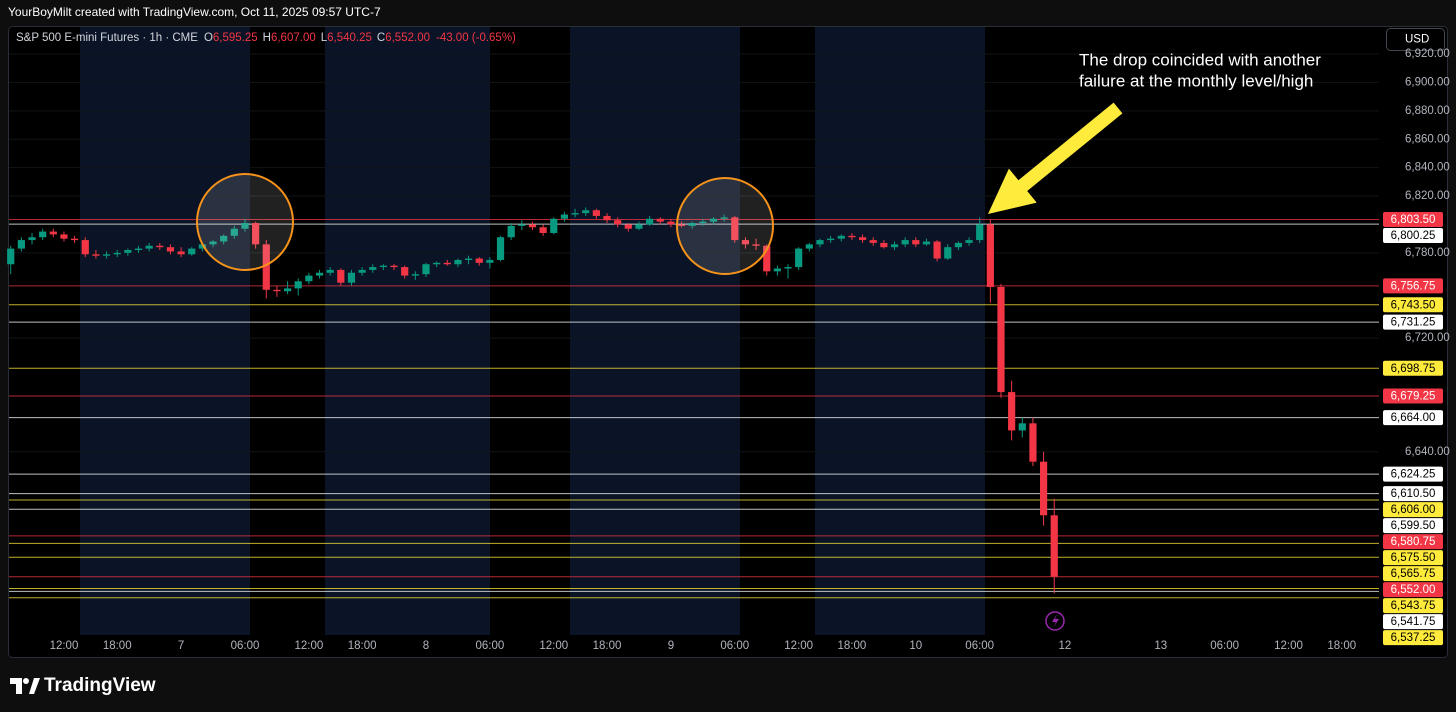 The image size is (1456, 712). I want to click on ohlc-value: 6,607.00, so click(293, 38).